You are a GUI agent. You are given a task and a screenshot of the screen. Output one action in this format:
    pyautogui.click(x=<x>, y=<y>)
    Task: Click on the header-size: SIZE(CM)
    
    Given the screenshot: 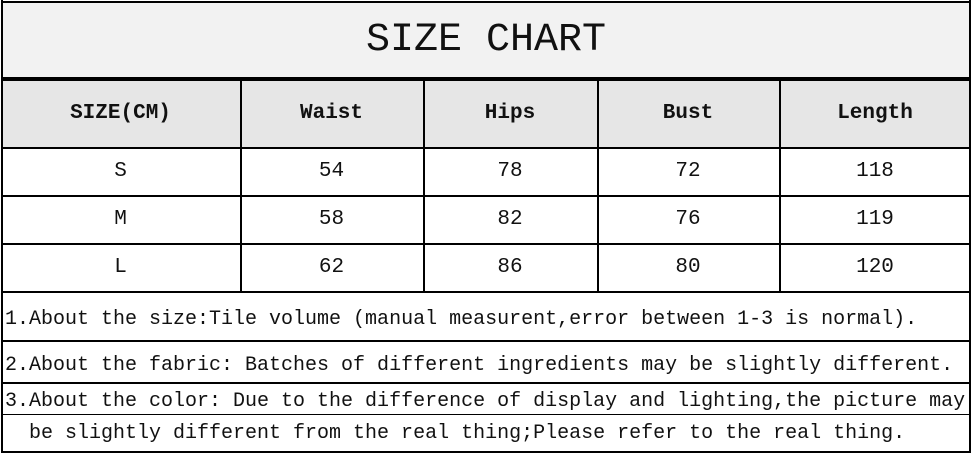 What is the action you would take?
    pyautogui.click(x=120, y=113)
    